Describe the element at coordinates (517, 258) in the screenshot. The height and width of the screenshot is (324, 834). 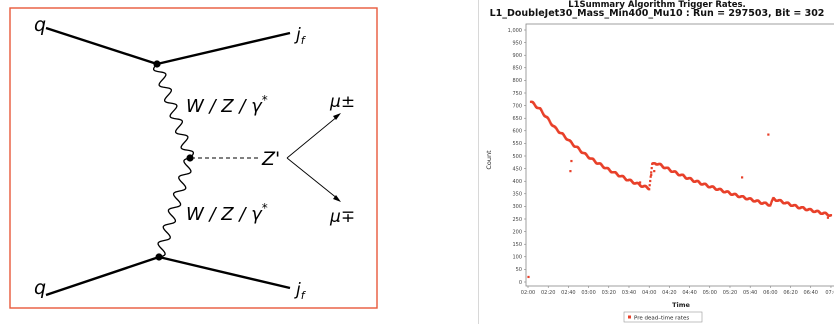
I see `y-tick-label: 100` at that location.